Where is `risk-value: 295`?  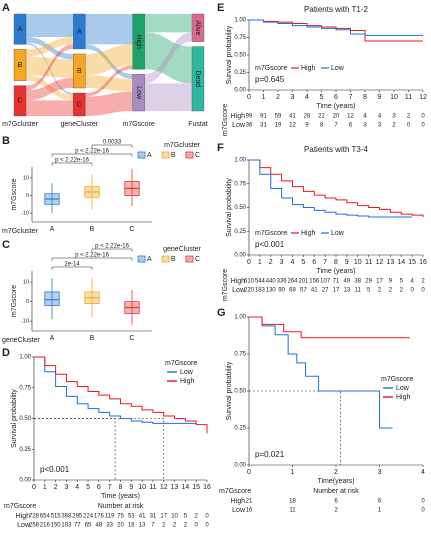 risk-value: 295 is located at coordinates (77, 517).